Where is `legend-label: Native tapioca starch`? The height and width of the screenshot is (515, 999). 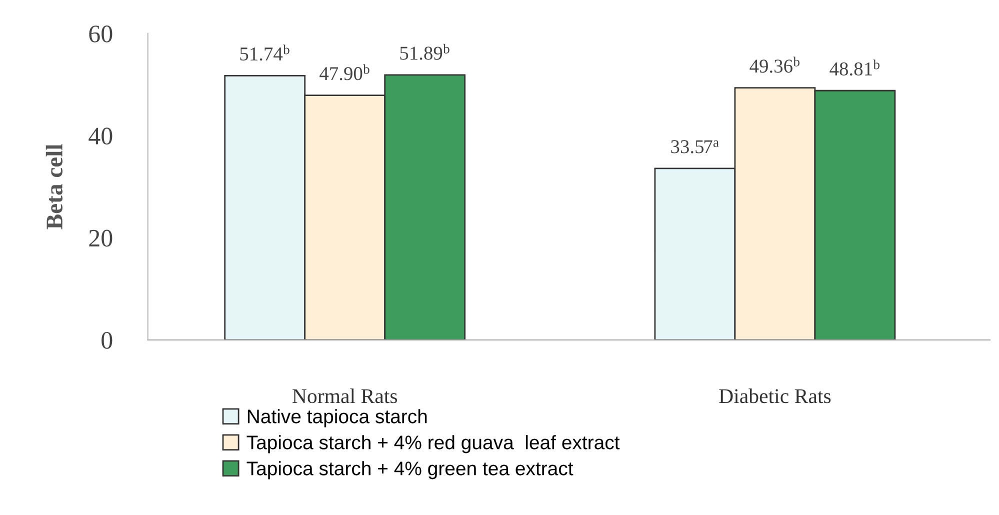
legend-label: Native tapioca starch is located at coordinates (337, 418).